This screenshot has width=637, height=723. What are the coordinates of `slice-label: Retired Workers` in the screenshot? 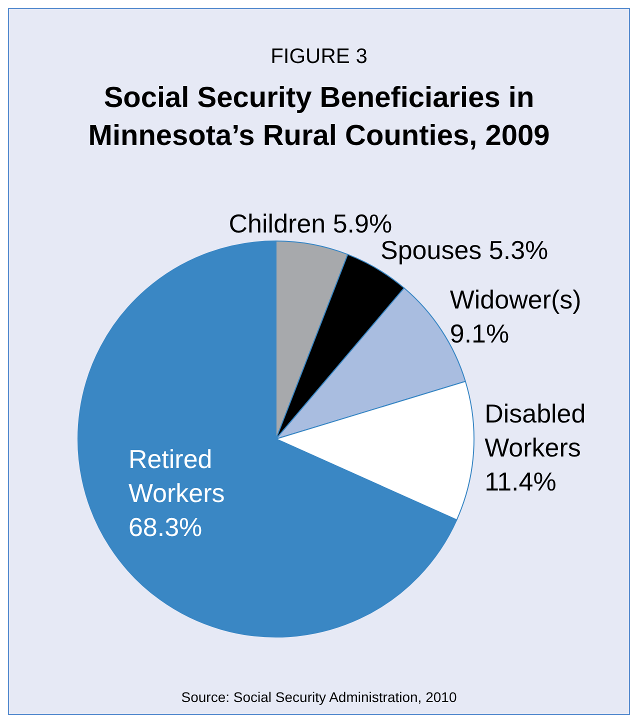 It's located at (176, 476).